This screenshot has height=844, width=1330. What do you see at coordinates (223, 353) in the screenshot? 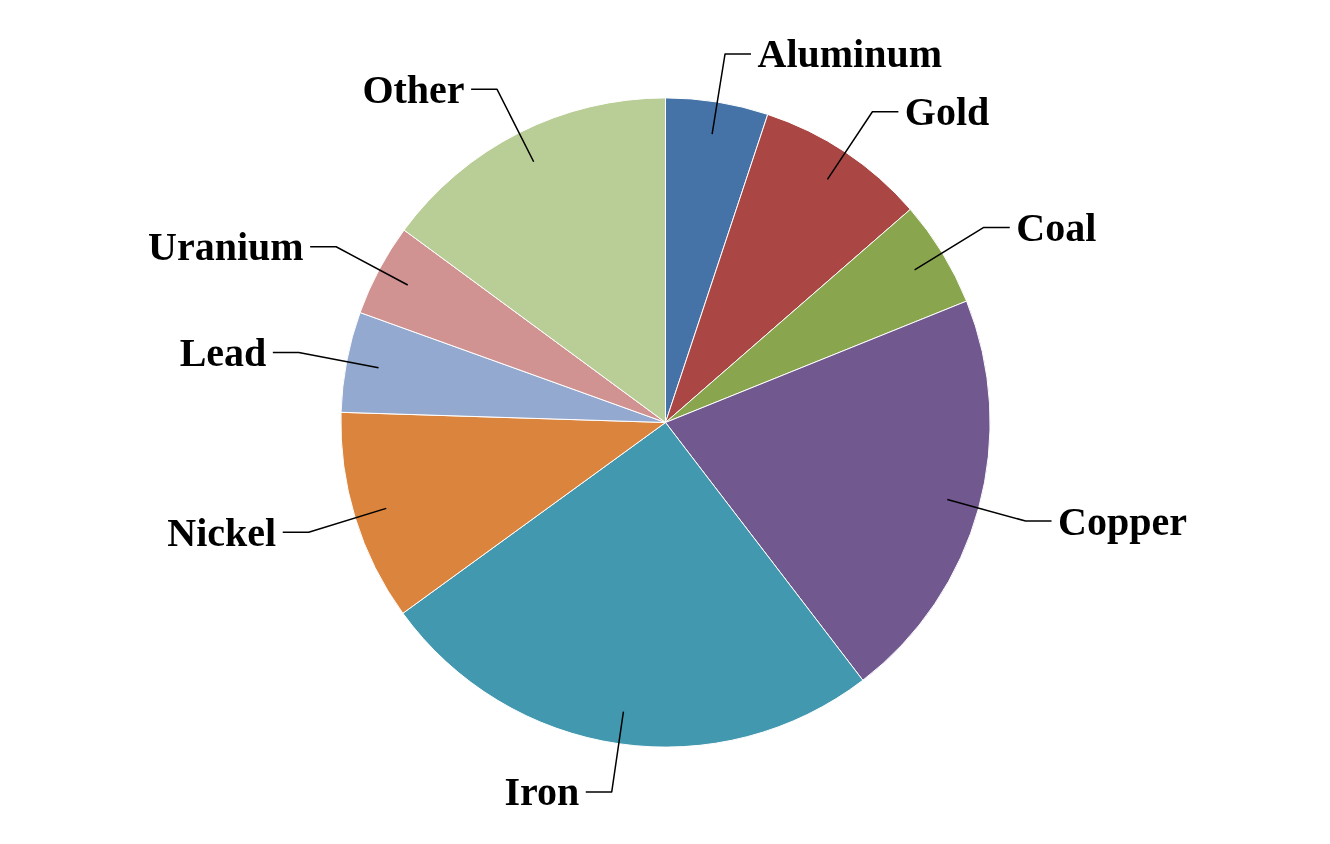
I see `slice-label: Lead` at bounding box center [223, 353].